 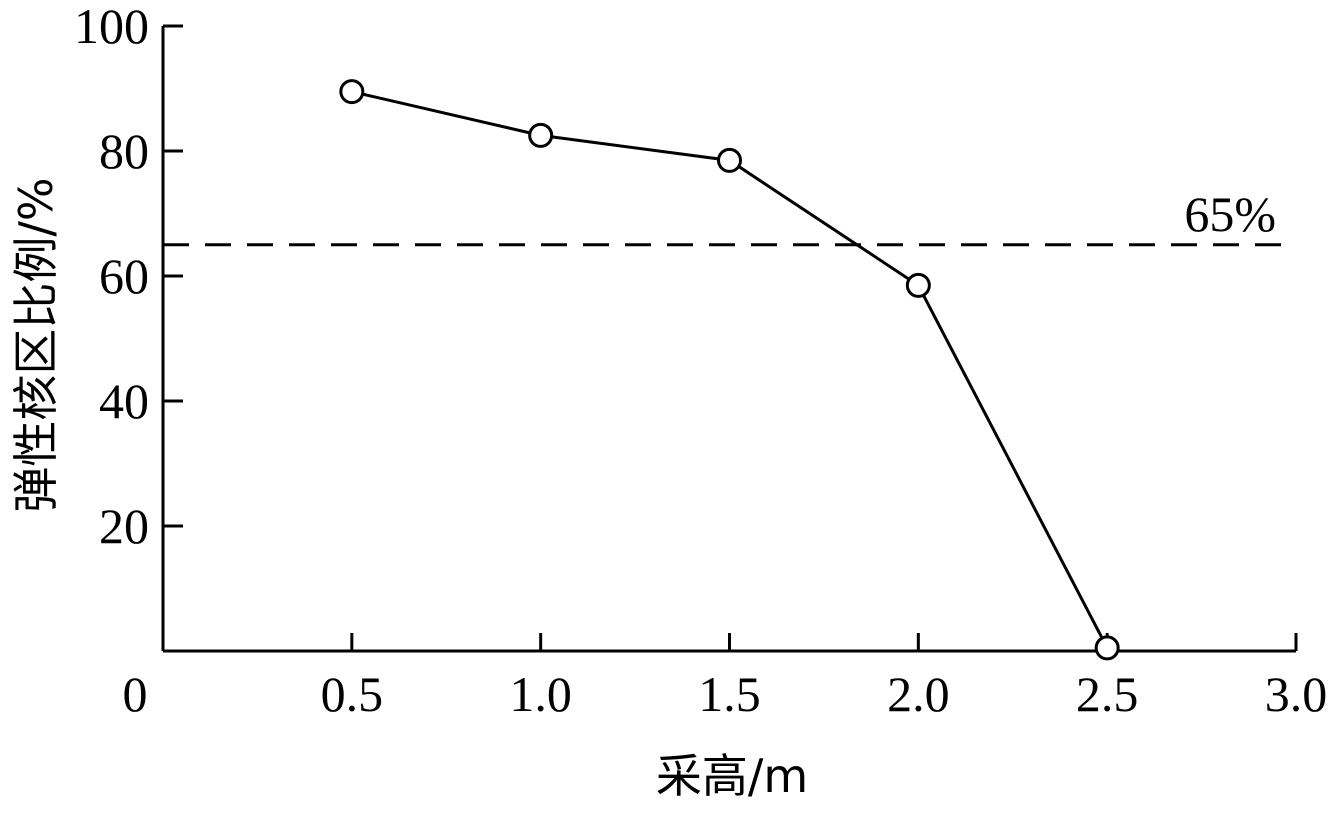 I want to click on reference-line-label: 65%, so click(x=1230, y=214).